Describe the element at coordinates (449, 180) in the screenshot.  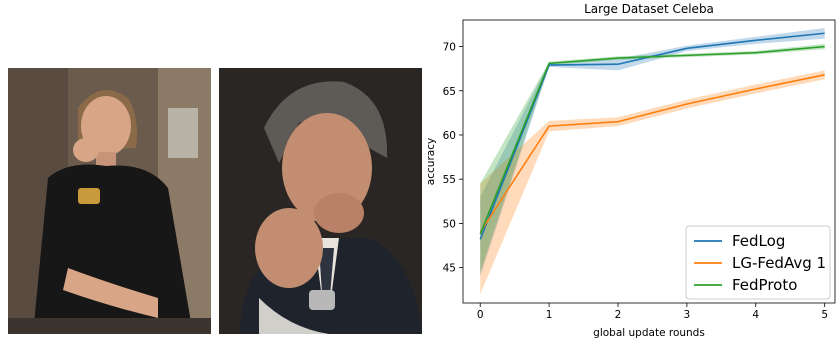
I see `y-tick-label: 55` at that location.